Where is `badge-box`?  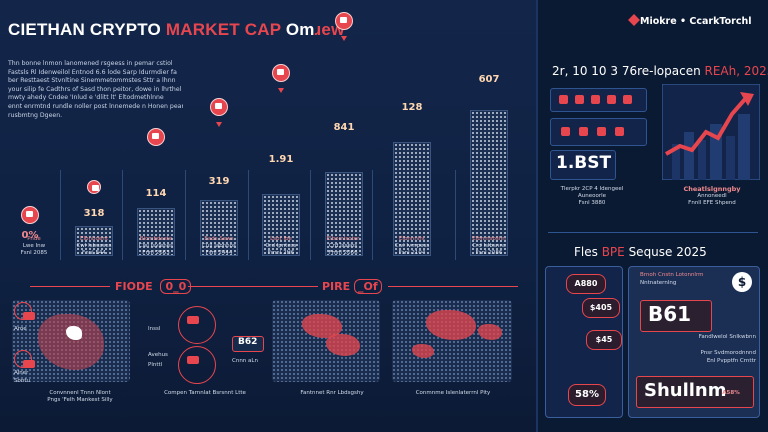
badge-box is located at coordinates (248, 344).